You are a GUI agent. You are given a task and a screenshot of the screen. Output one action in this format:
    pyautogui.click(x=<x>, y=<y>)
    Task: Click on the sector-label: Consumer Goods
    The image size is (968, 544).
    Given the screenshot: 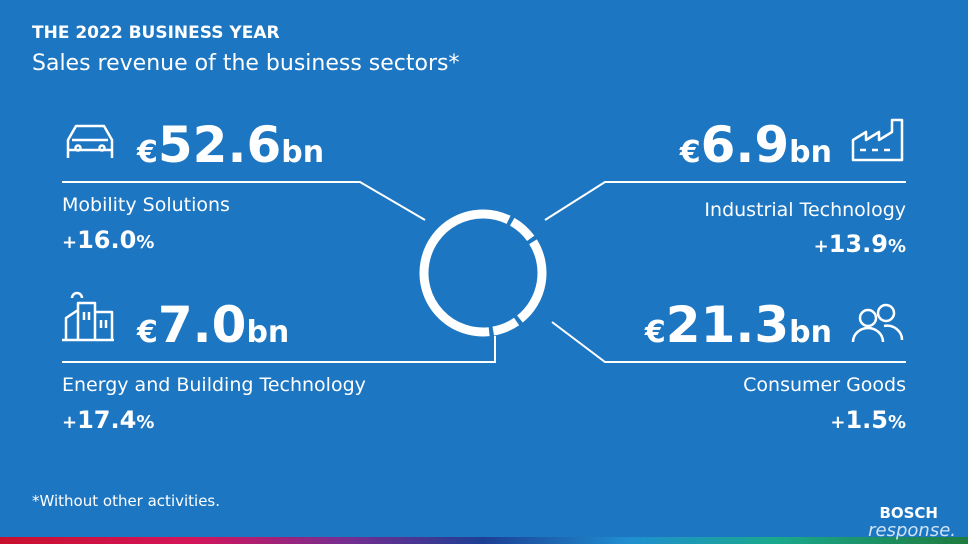 What is the action you would take?
    pyautogui.click(x=824, y=385)
    